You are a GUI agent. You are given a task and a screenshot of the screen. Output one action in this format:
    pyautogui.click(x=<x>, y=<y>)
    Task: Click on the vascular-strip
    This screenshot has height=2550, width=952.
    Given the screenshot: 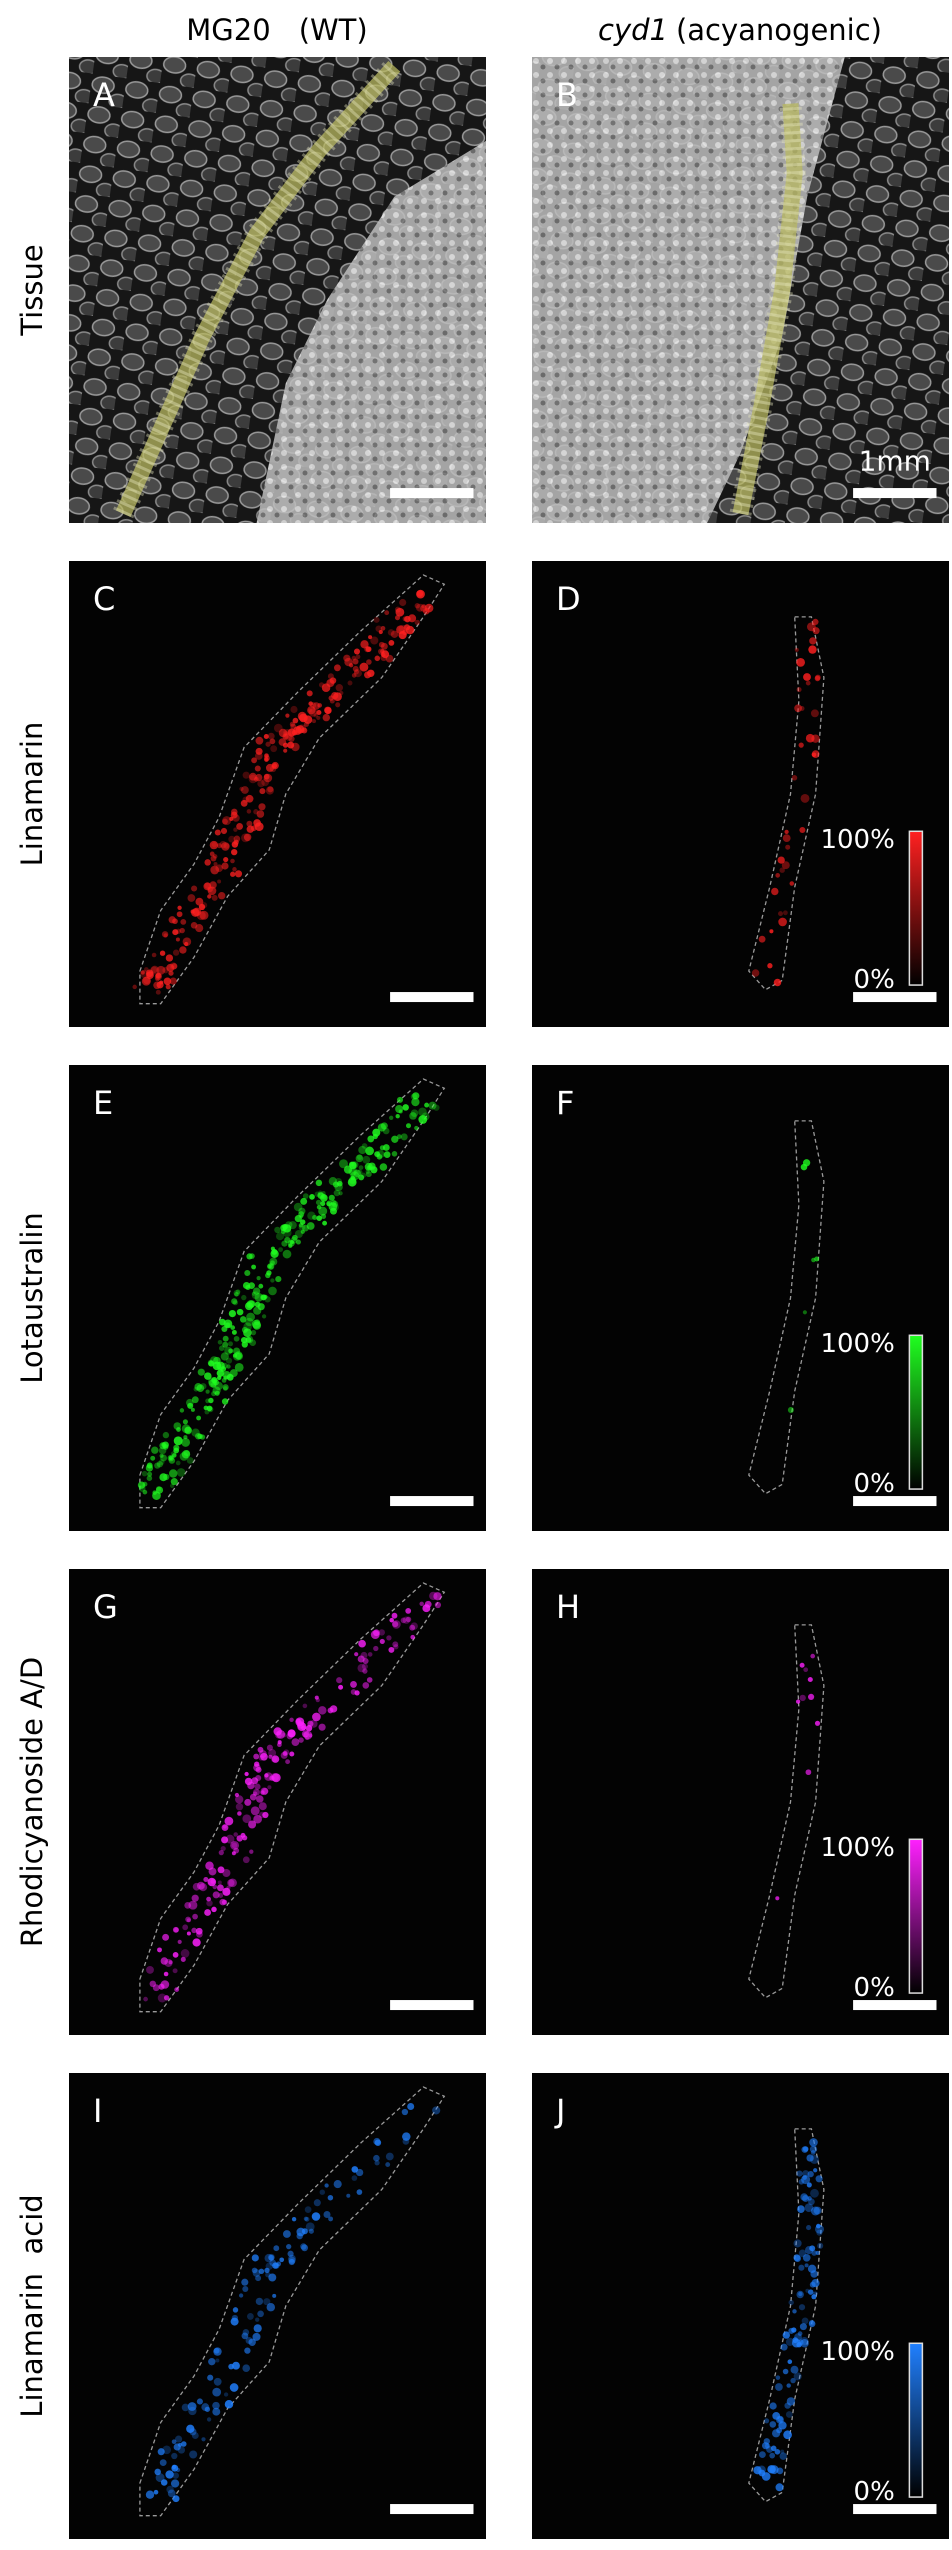 What is the action you would take?
    pyautogui.click(x=767, y=309)
    